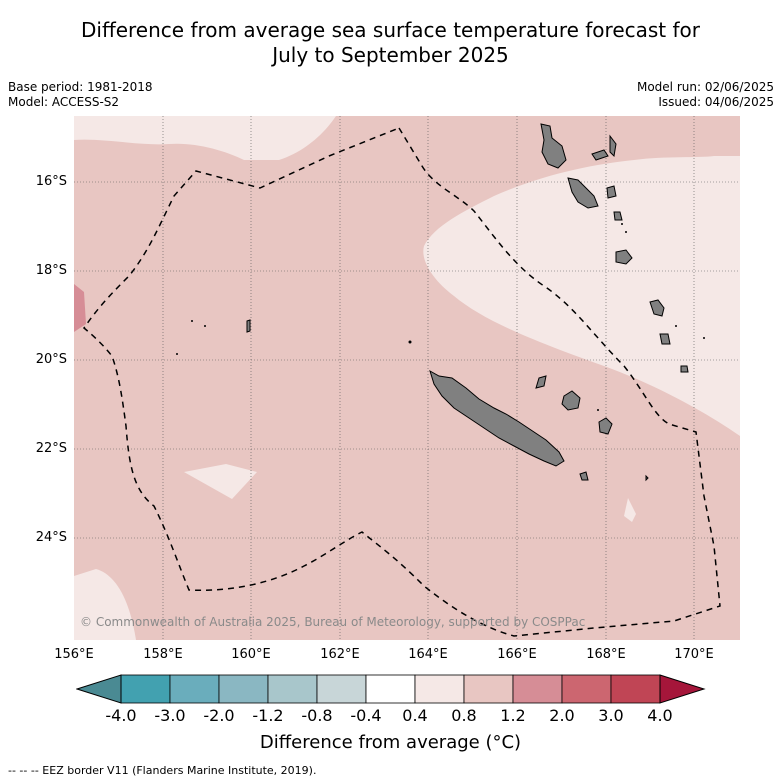 This screenshot has height=781, width=781. Describe the element at coordinates (317, 715) in the screenshot. I see `colorbar-tick: -0.8` at that location.